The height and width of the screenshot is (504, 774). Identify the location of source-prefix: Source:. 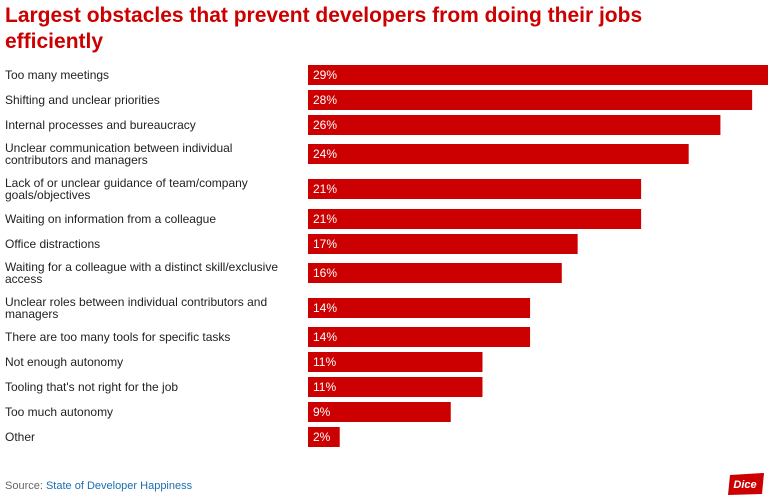
(25, 486).